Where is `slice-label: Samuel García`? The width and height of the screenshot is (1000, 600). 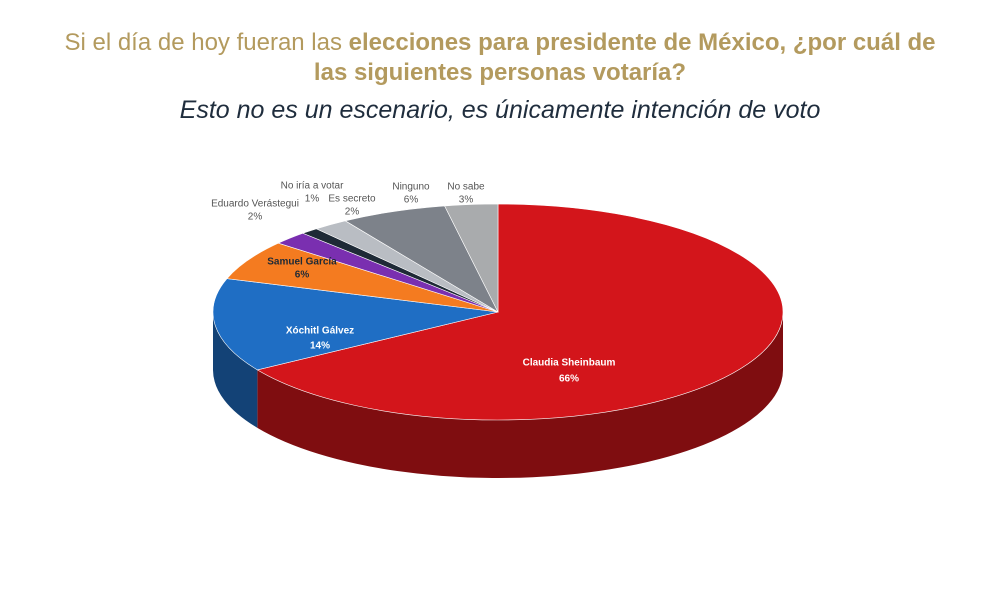
slice-label: Samuel García is located at coordinates (302, 262).